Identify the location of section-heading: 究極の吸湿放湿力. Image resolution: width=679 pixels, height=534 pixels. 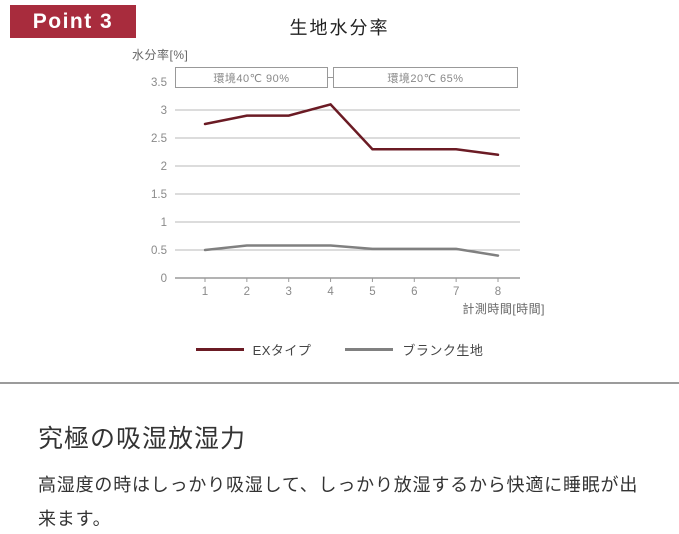
(142, 439).